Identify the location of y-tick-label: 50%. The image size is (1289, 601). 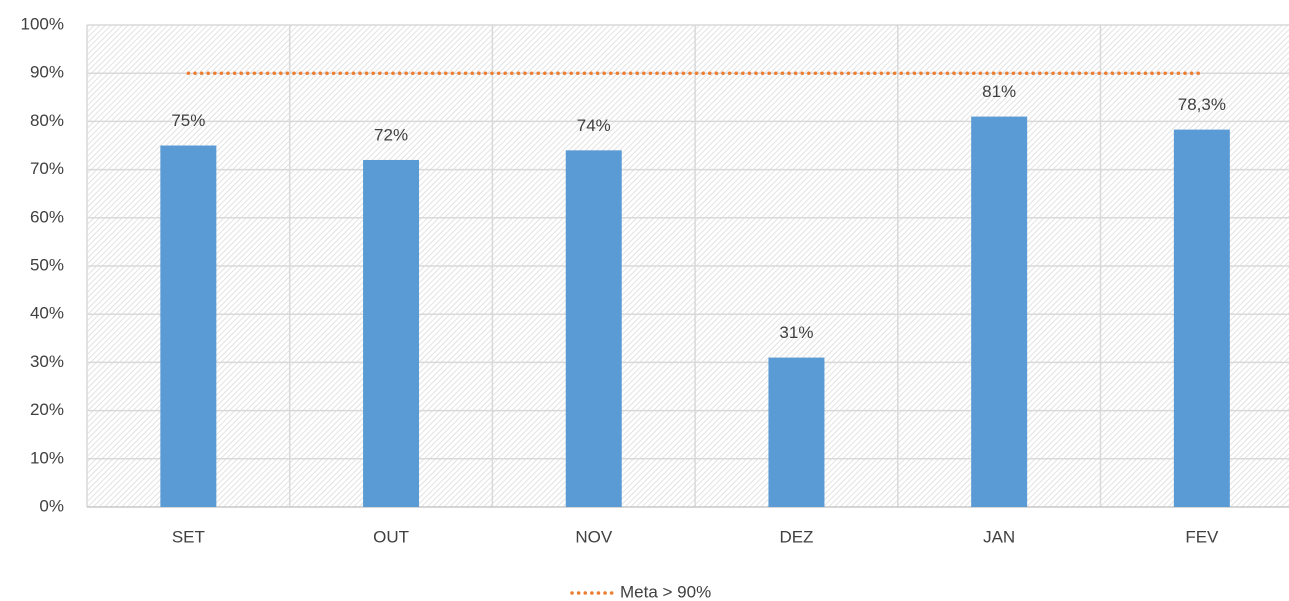
(47, 264).